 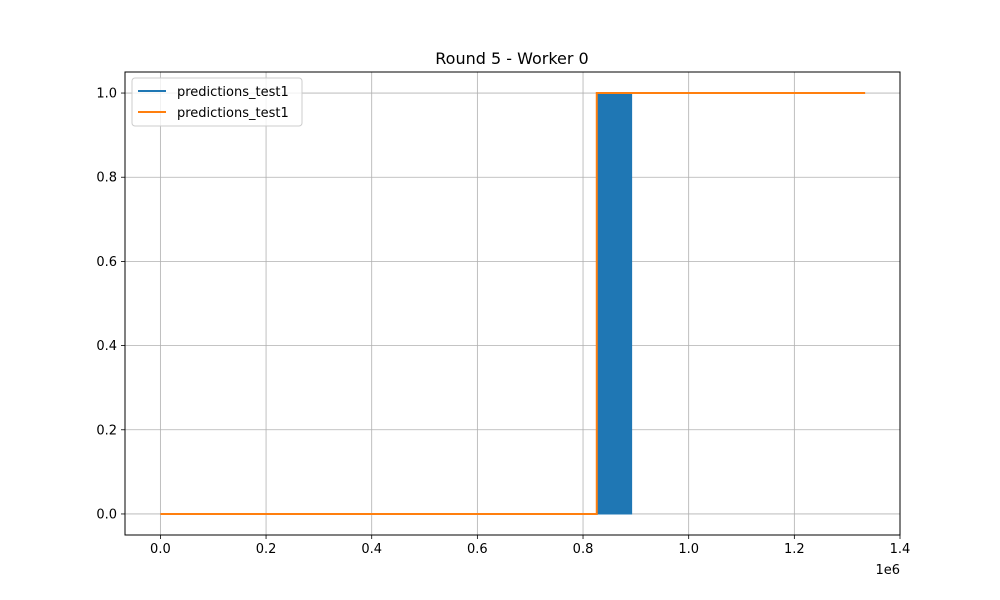 I want to click on x-tick-label: 1.4, so click(x=900, y=549).